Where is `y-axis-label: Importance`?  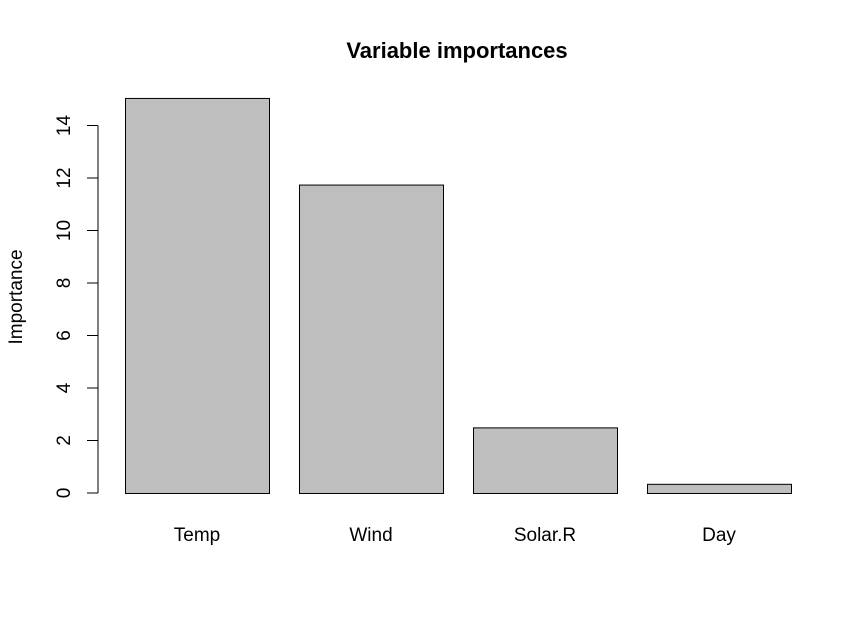
y-axis-label: Importance is located at coordinates (16, 296).